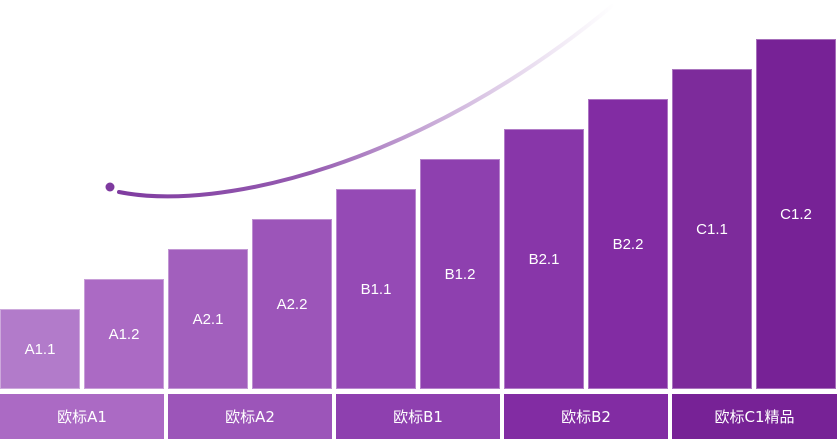  I want to click on bar-b2-2: B2.2, so click(628, 244).